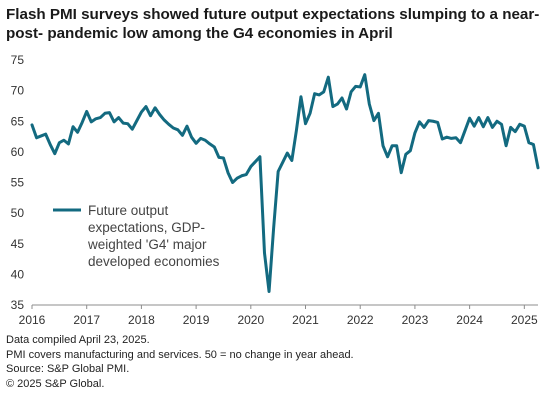 The image size is (555, 410). Describe the element at coordinates (68, 369) in the screenshot. I see `footnote-source: Source: S&P Global PMI.` at that location.